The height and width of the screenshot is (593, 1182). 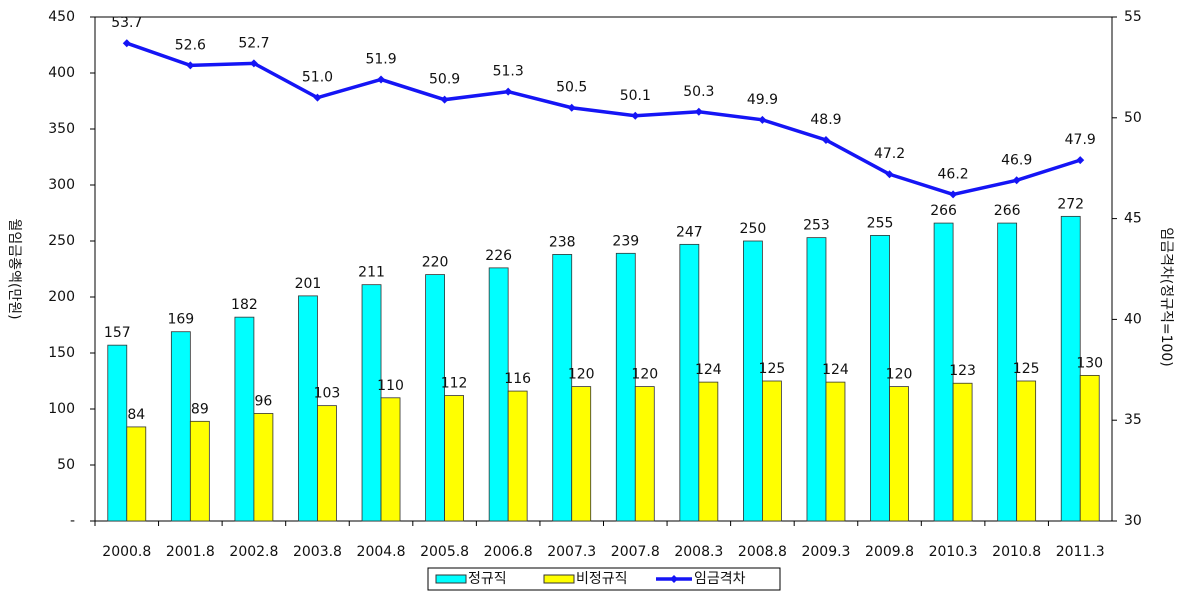 I want to click on bar-value-label: 124, so click(x=708, y=370).